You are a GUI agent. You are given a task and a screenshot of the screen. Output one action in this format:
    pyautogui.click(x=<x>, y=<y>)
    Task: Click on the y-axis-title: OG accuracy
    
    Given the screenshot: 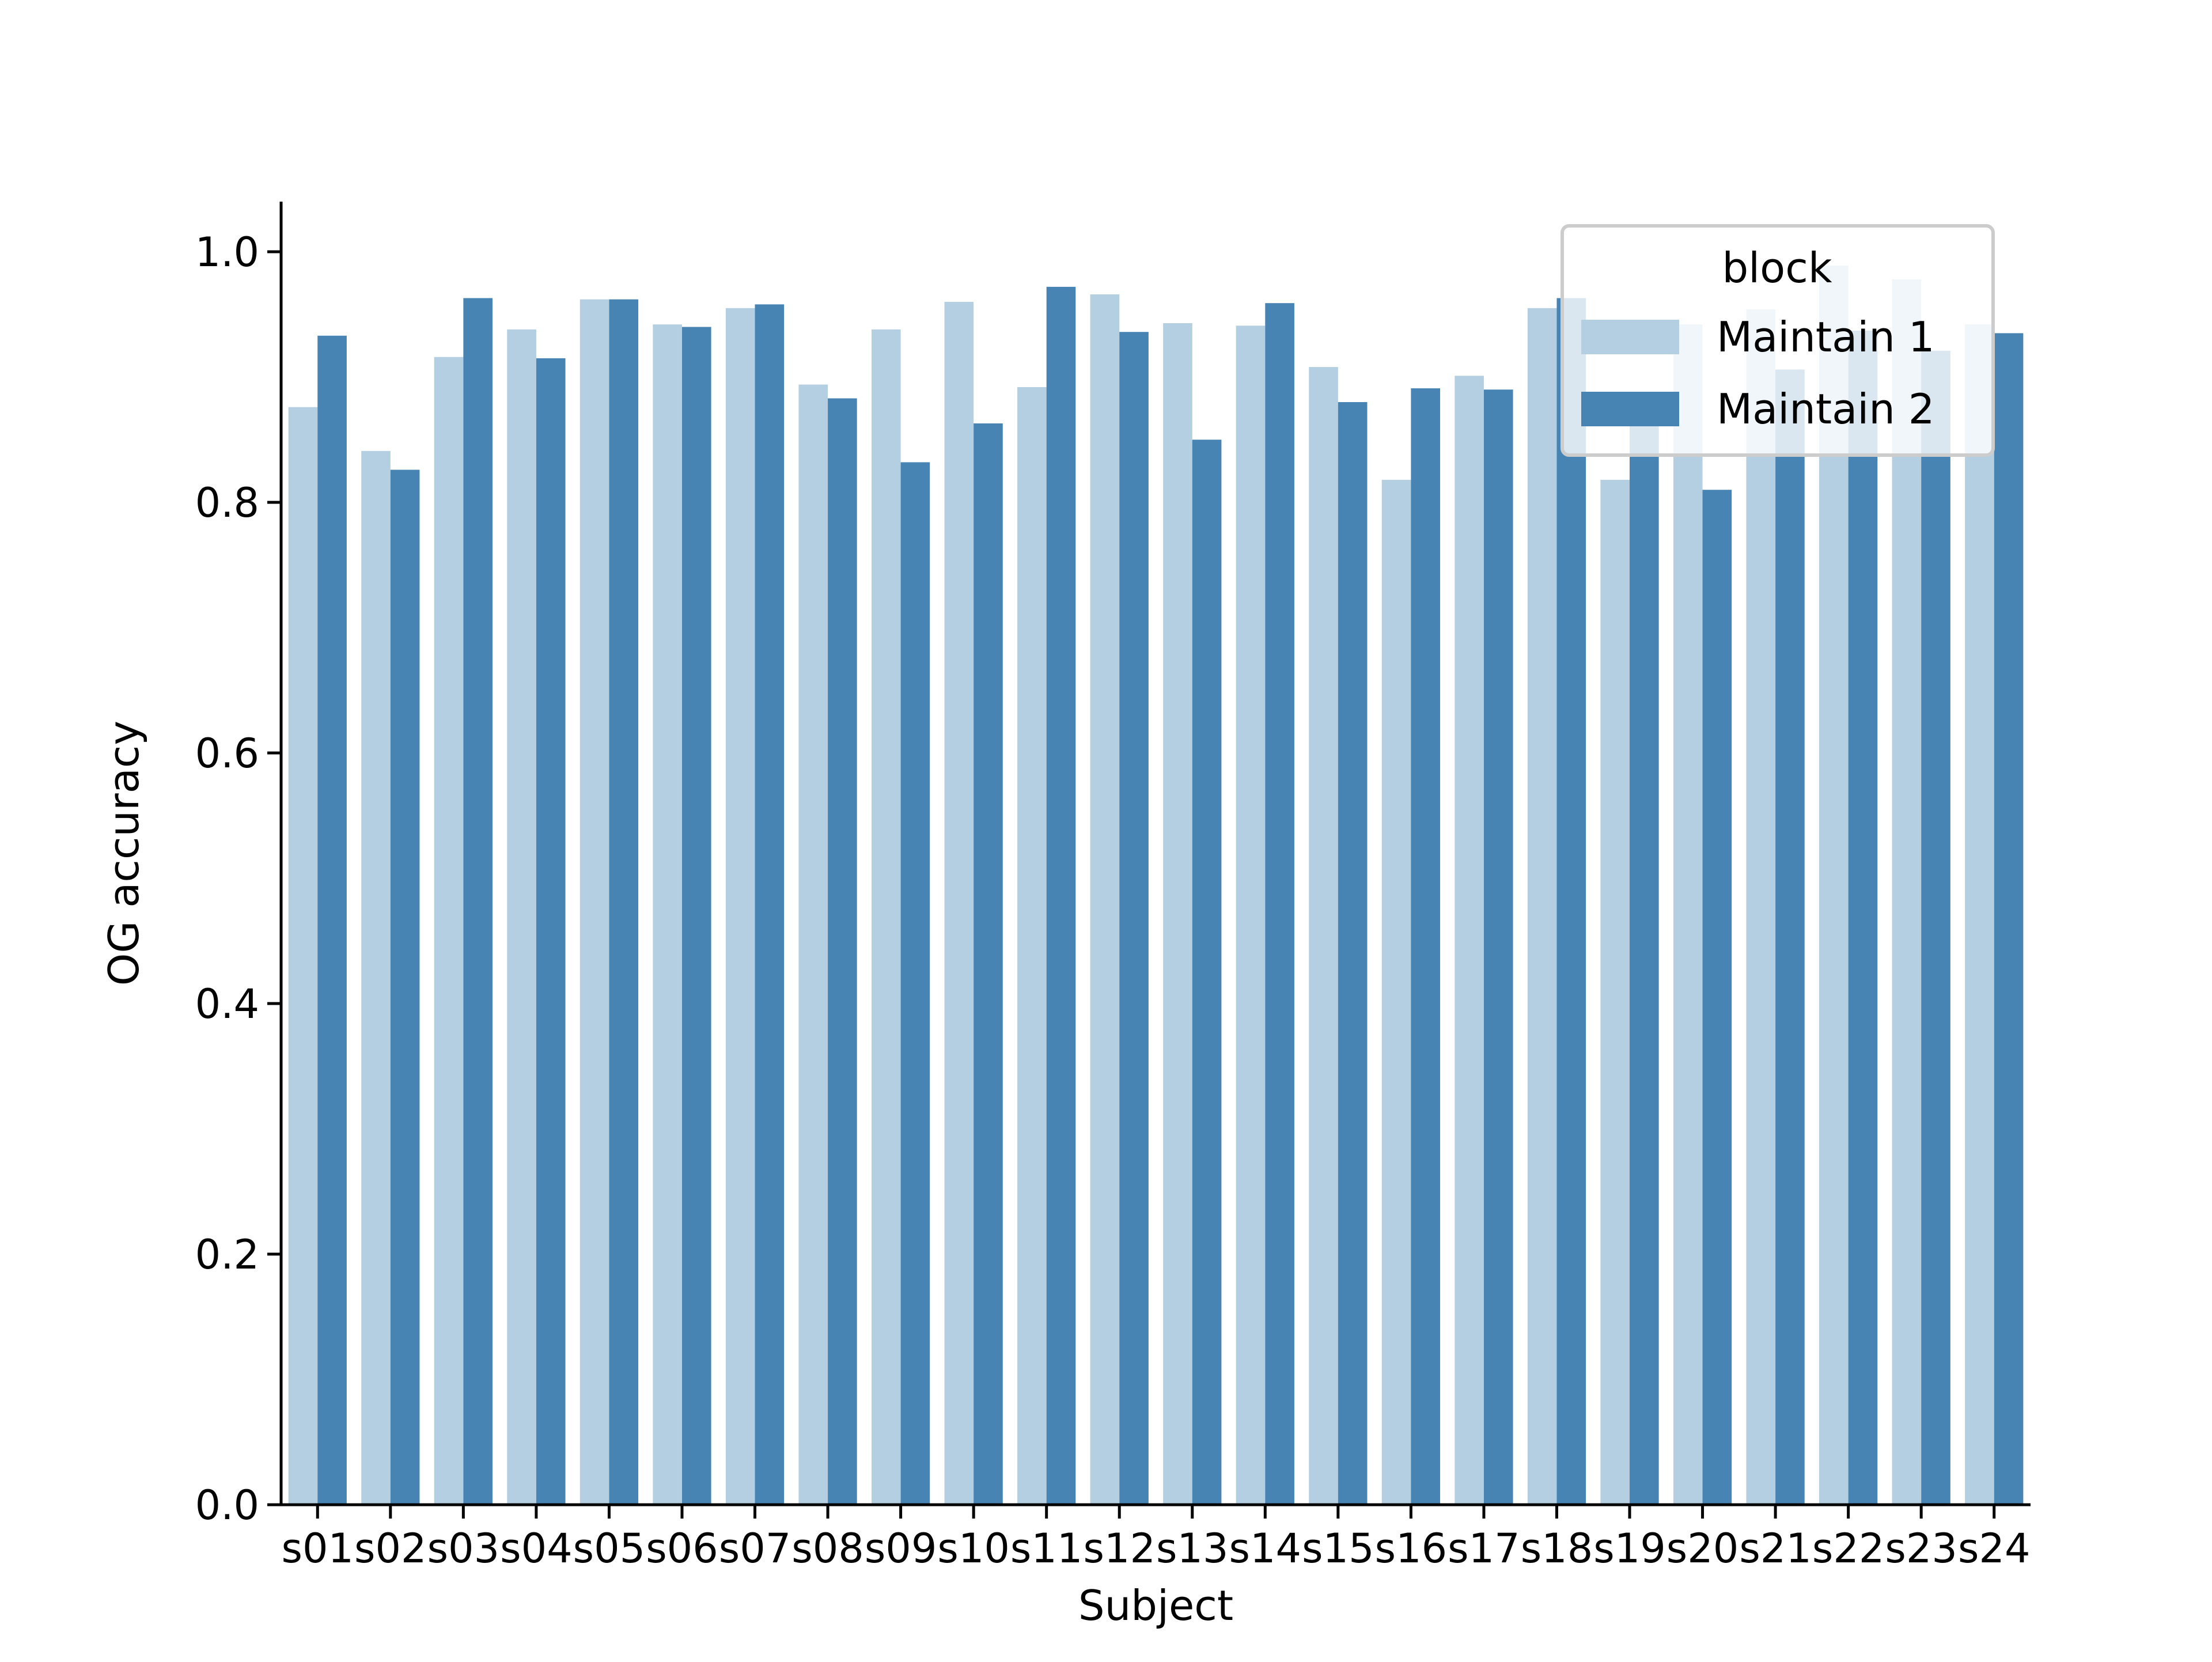 What is the action you would take?
    pyautogui.click(x=124, y=853)
    